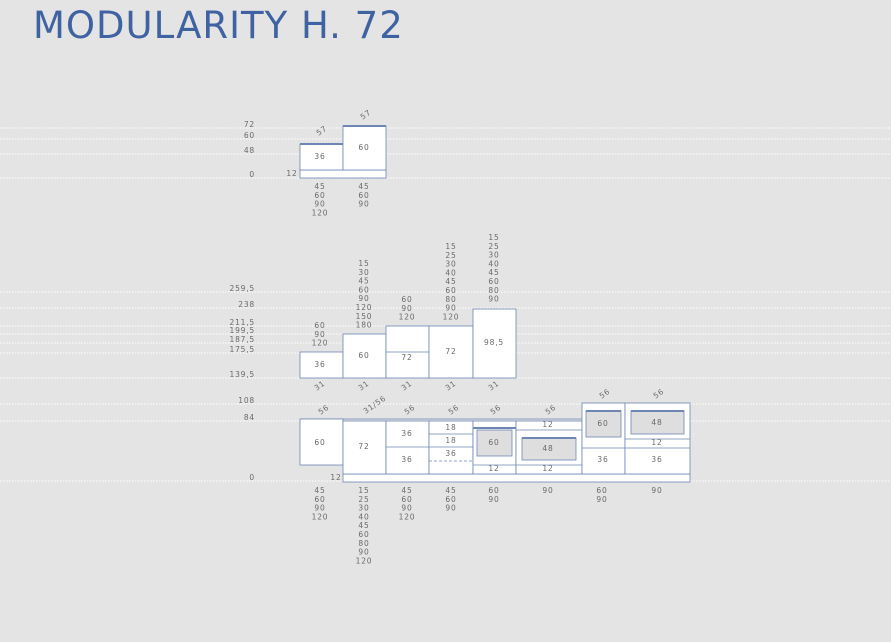 The image size is (891, 642). What do you see at coordinates (242, 349) in the screenshot?
I see `level-label: 175,5` at bounding box center [242, 349].